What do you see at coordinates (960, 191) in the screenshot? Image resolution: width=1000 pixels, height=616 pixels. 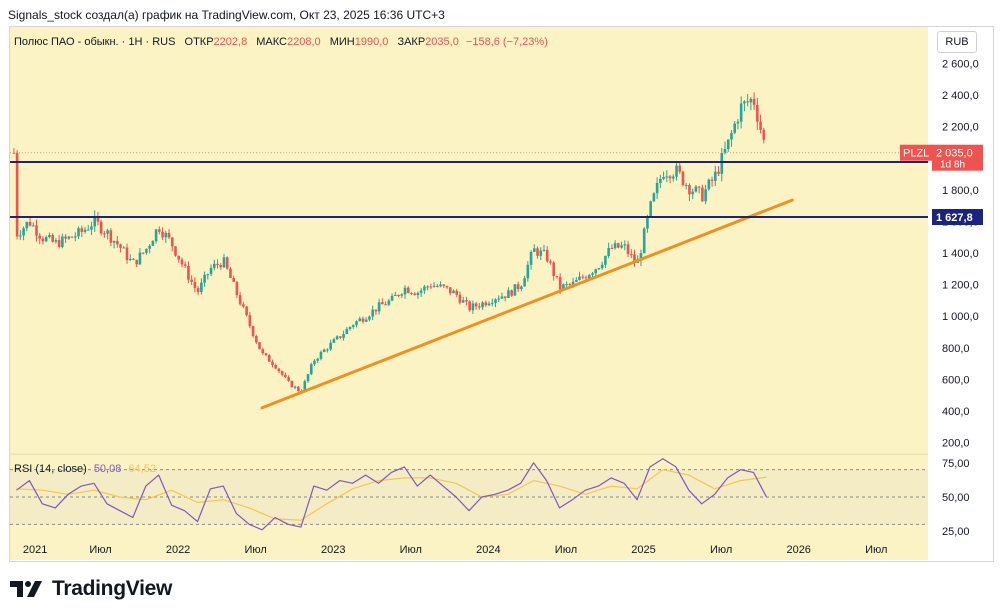 I see `price-axis-tick: 1 800,0` at bounding box center [960, 191].